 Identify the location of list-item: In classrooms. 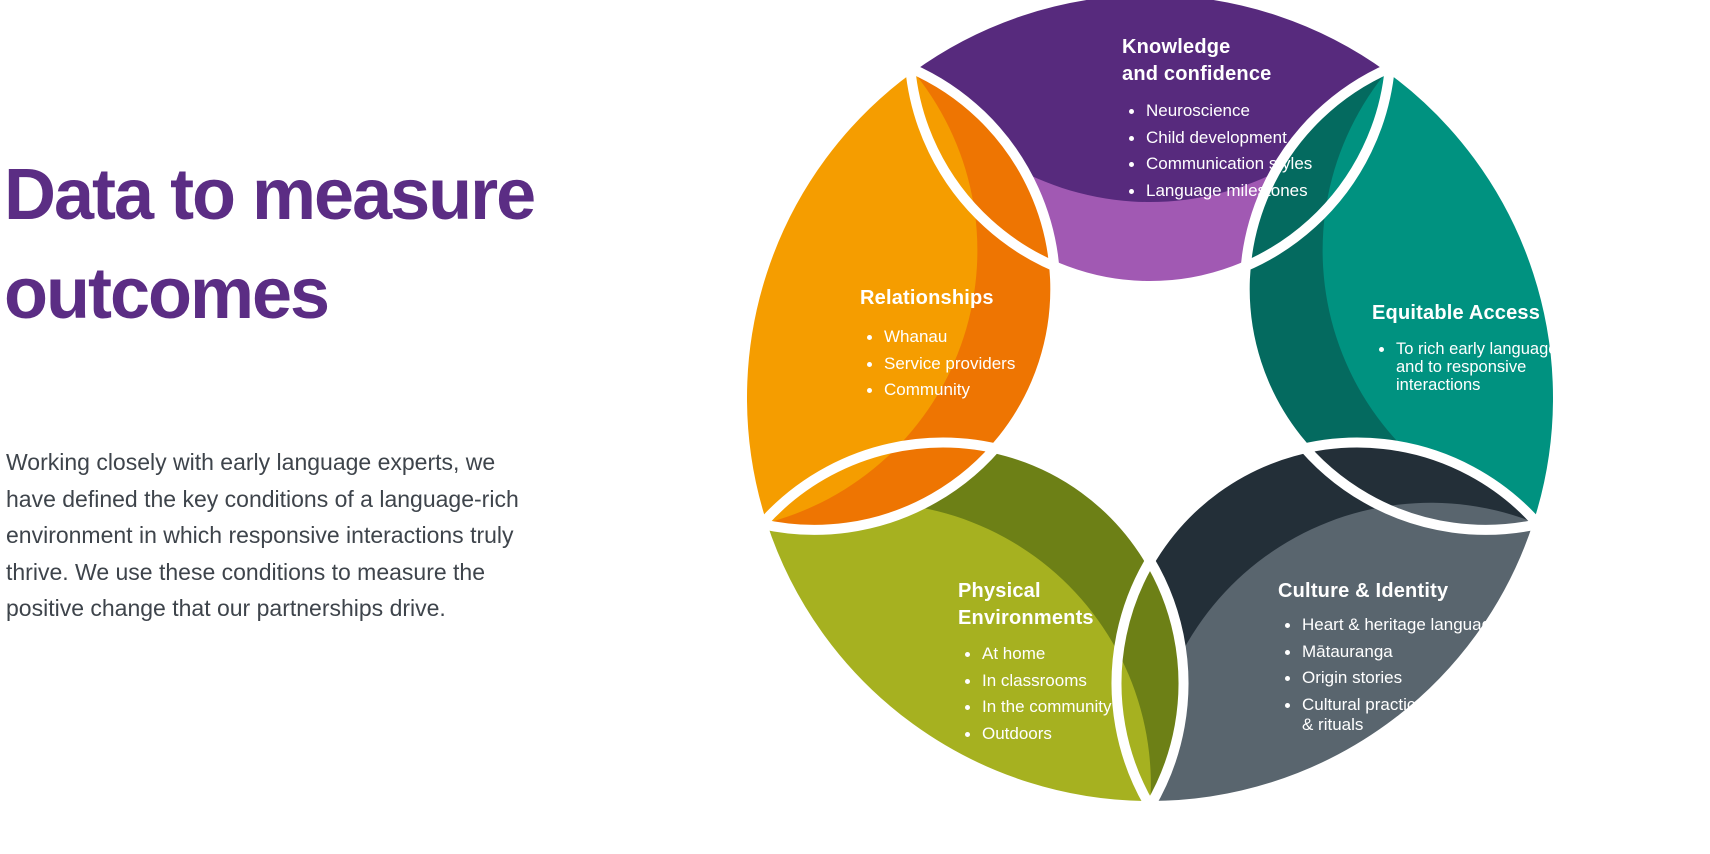
(1038, 681).